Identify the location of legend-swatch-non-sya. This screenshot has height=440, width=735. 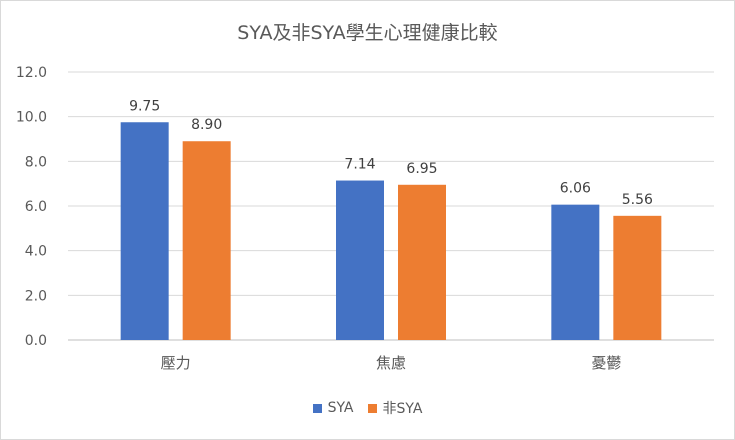
(372, 408).